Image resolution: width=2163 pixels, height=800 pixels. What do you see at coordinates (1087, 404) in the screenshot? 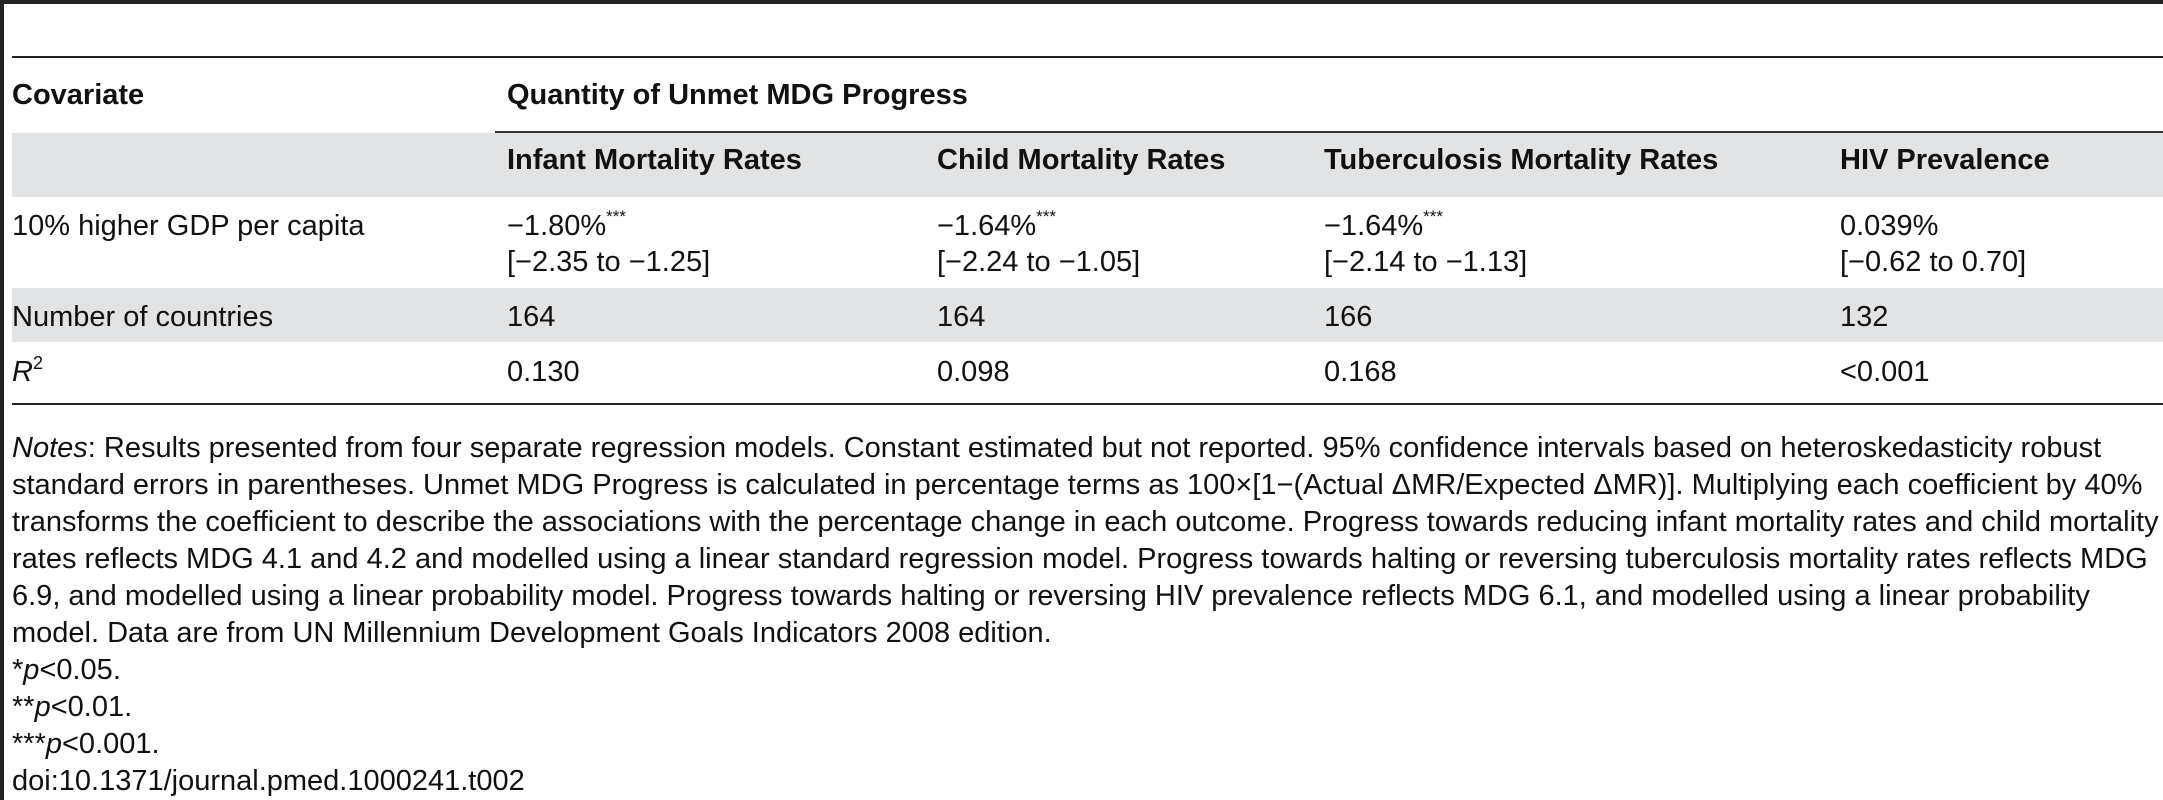
I see `table-bottom-rule` at bounding box center [1087, 404].